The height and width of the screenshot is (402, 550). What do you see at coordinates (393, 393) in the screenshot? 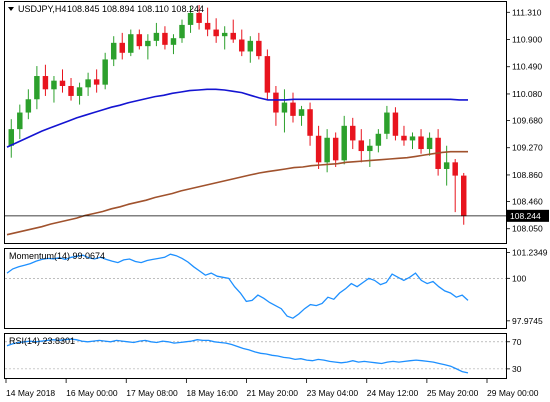
I see `x-tick-label: 24 May 12:00` at bounding box center [393, 393].